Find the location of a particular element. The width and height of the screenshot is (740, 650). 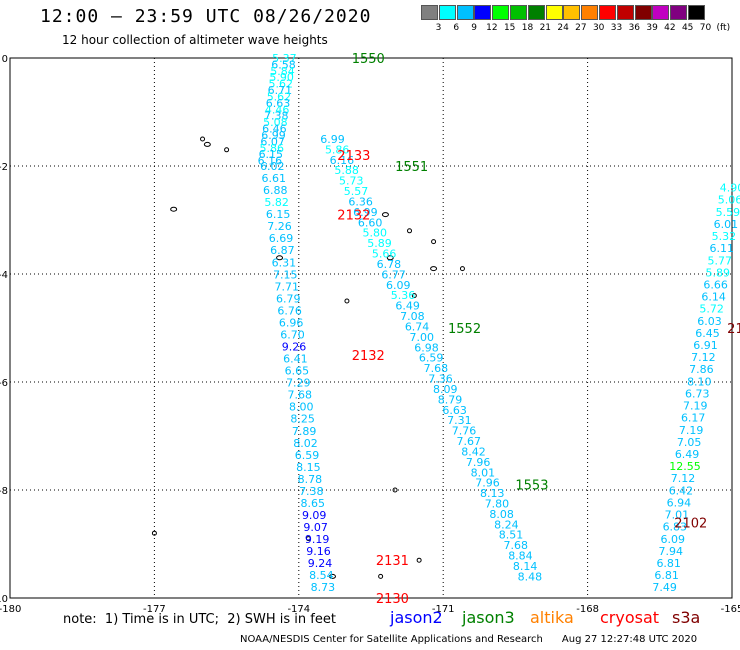

wave-height-value: 7.00 is located at coordinates (422, 337).